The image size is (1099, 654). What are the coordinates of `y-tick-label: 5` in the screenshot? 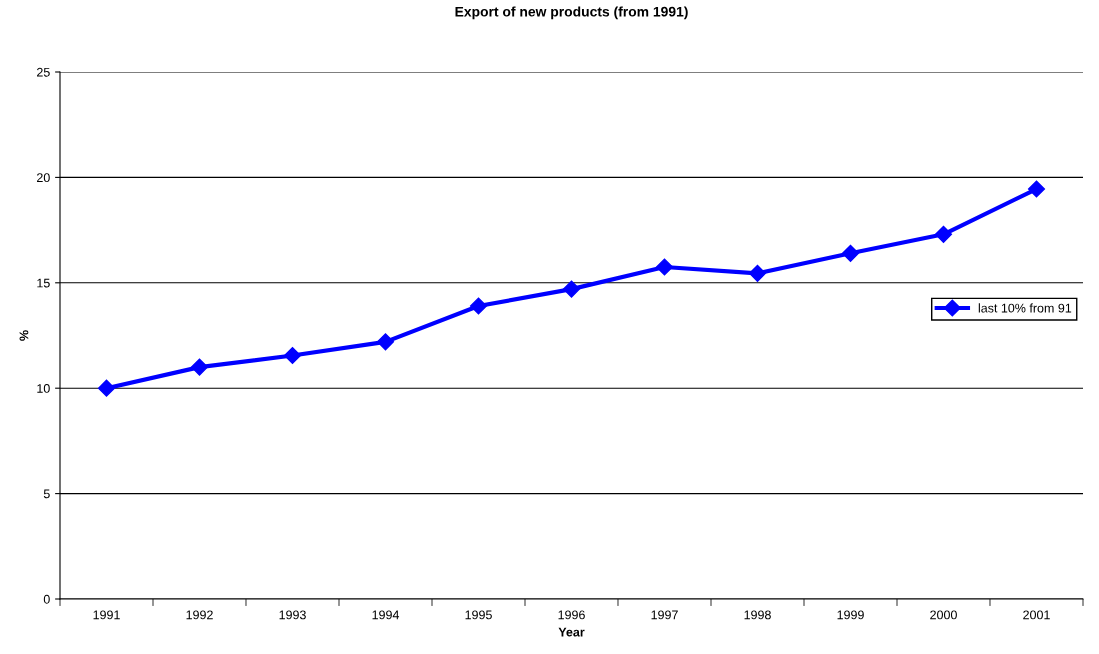 It's located at (46, 494).